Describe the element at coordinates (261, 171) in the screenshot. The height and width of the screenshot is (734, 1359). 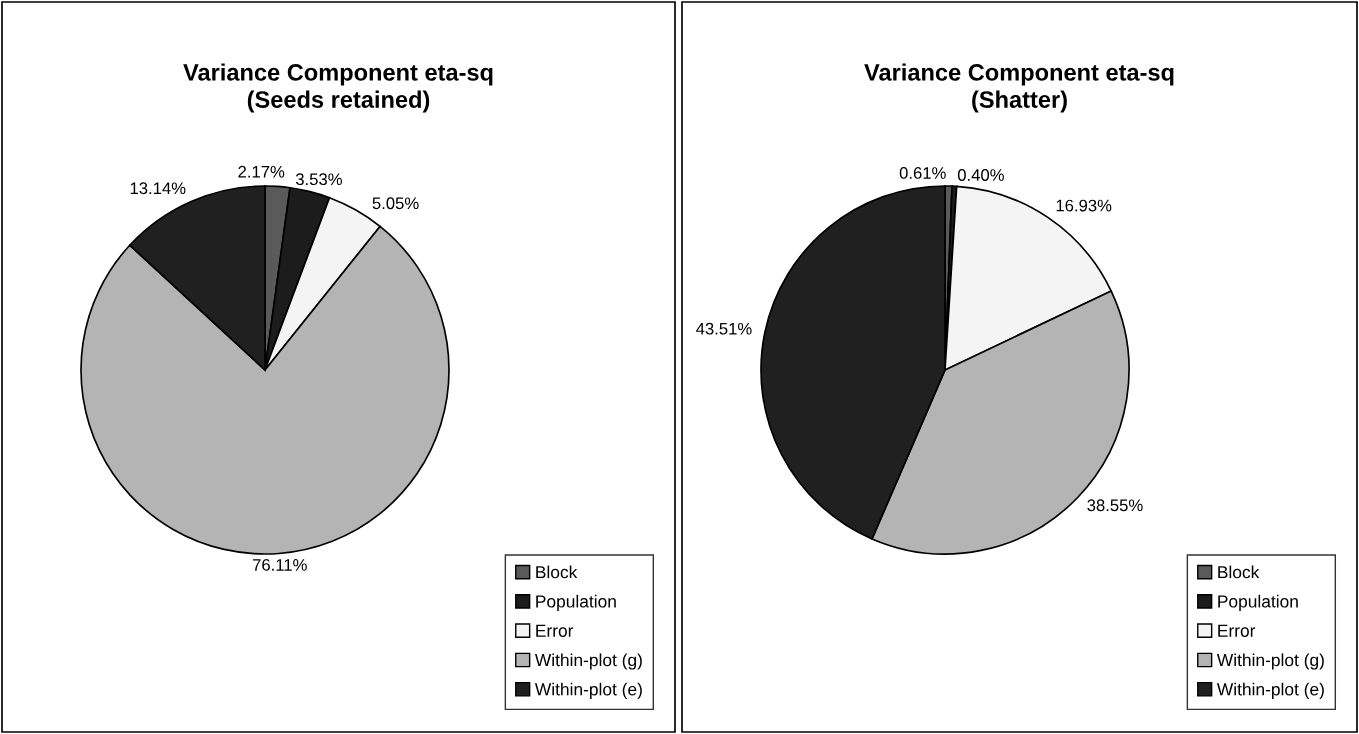
I see `data-label: 2.17%` at that location.